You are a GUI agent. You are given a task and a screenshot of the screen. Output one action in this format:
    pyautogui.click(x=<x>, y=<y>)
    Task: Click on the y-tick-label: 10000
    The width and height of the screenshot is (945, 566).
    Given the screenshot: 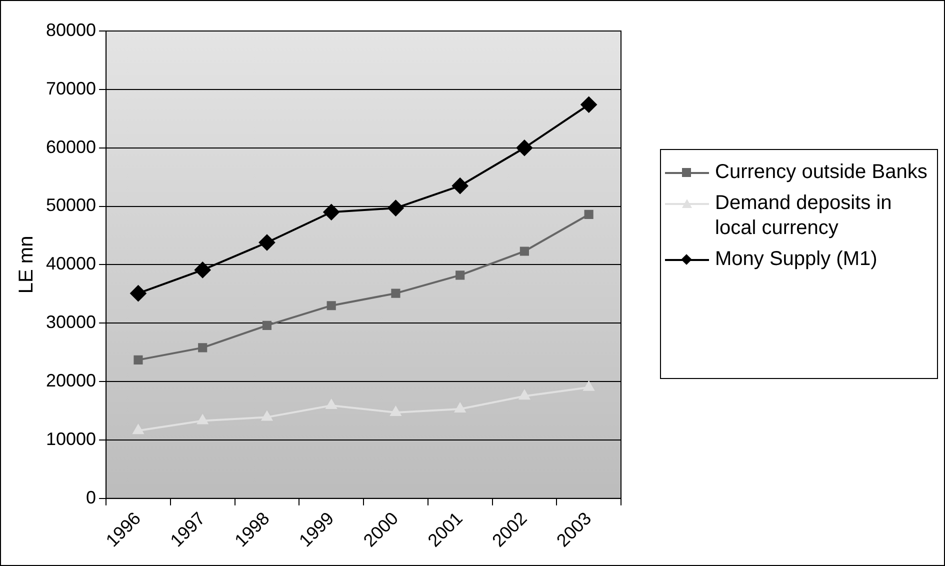 What is the action you would take?
    pyautogui.click(x=71, y=438)
    